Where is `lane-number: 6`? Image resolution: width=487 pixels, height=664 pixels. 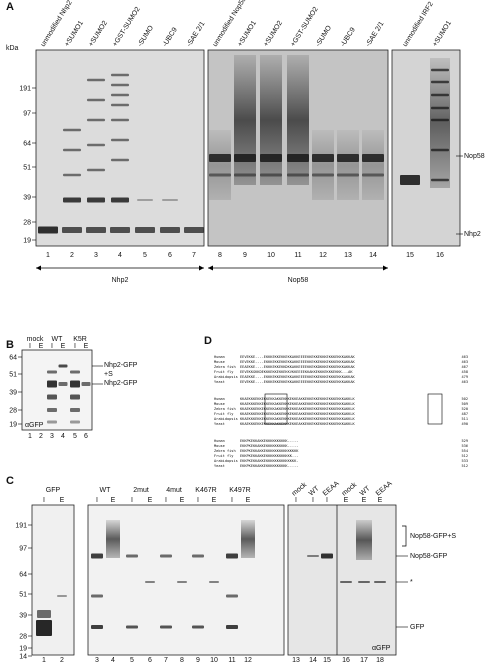
lane-number: 6 is located at coordinates (86, 436).